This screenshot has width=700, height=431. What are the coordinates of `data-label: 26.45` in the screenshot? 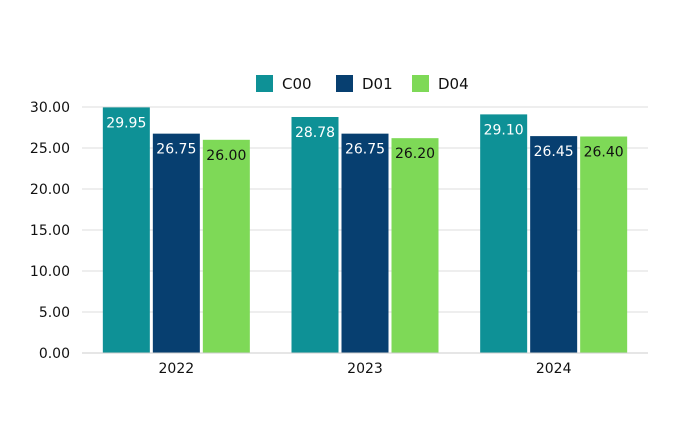 It's located at (554, 152).